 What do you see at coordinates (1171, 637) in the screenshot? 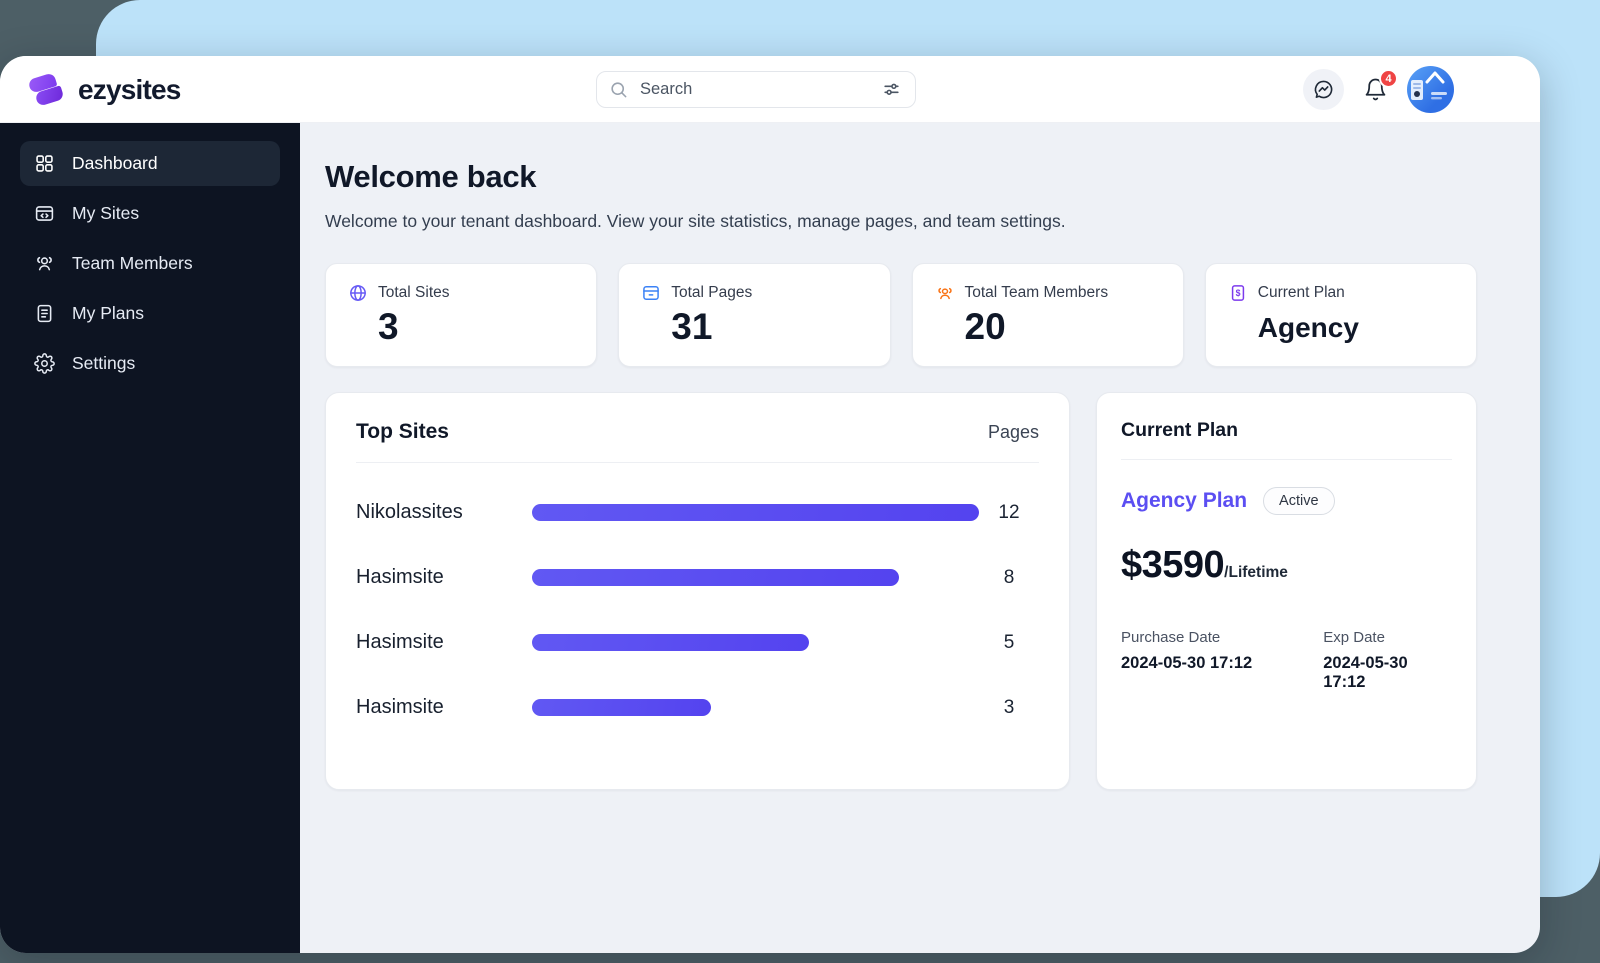
I see `purchase-date-label: Purchase Date` at bounding box center [1171, 637].